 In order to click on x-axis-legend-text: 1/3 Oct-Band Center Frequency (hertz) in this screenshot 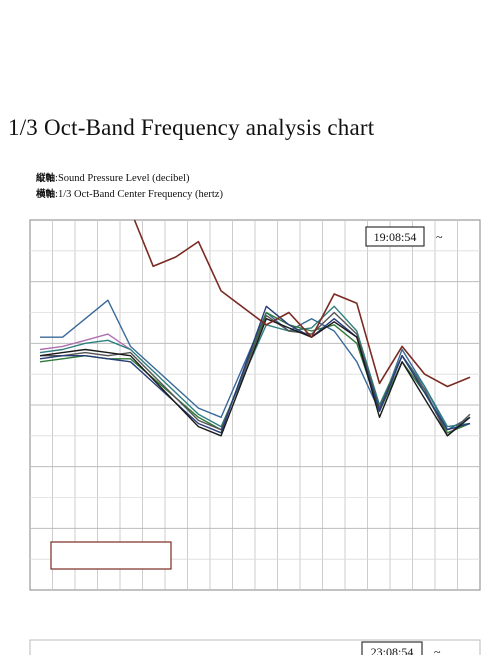, I will do `click(140, 194)`.